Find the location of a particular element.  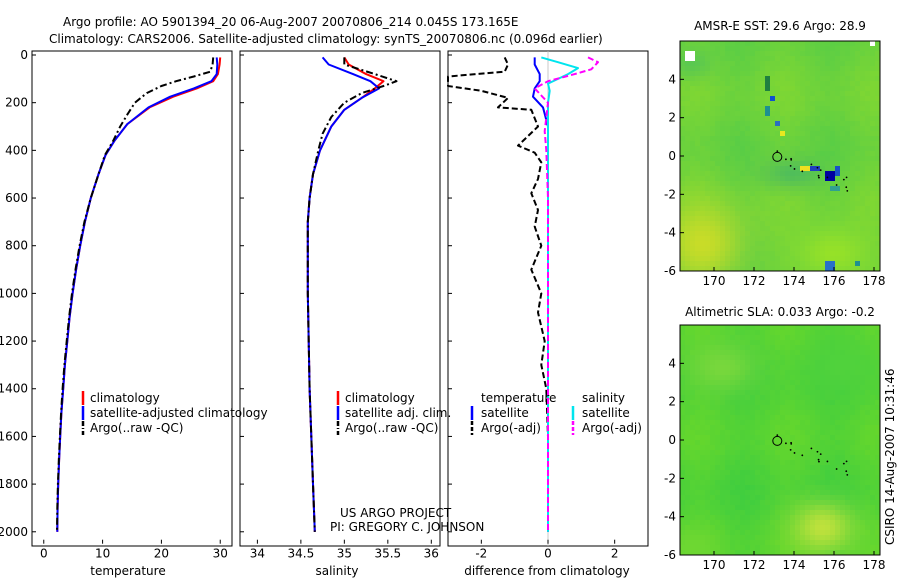

y-tick-label: -6 is located at coordinates (670, 271).